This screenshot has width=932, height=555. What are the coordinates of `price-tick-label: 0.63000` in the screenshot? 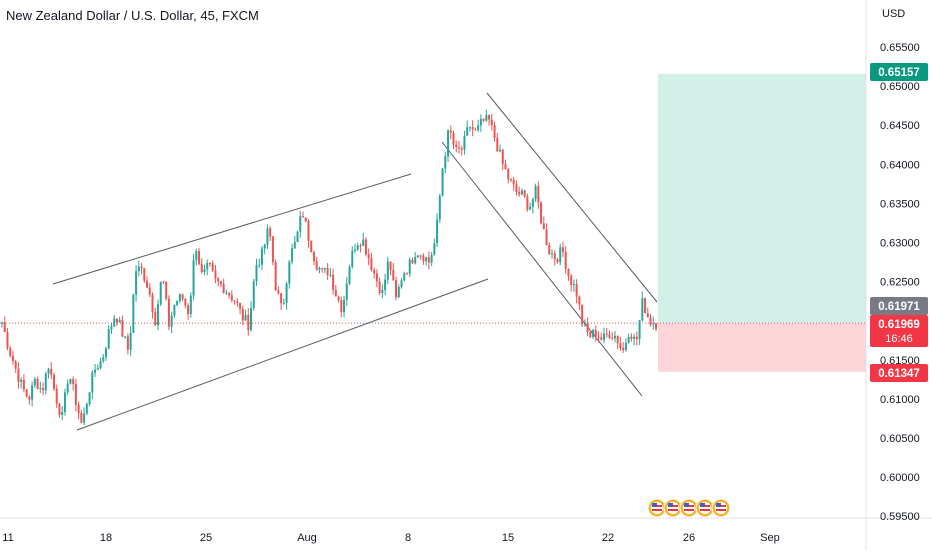 It's located at (900, 244).